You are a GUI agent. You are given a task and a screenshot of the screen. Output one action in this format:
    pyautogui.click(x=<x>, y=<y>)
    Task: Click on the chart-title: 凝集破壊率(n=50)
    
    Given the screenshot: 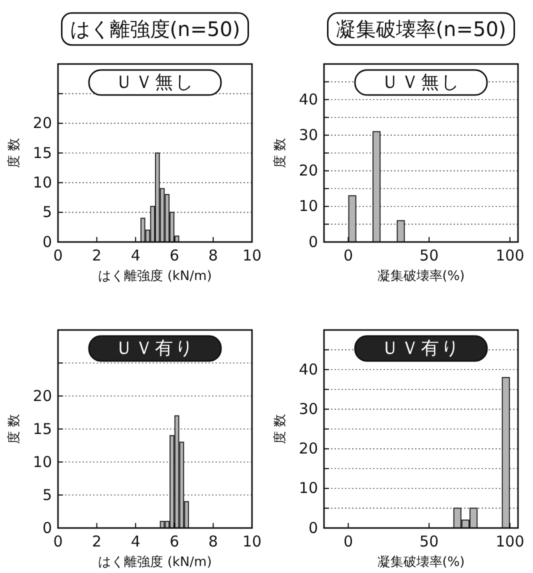 What is the action you would take?
    pyautogui.click(x=421, y=29)
    